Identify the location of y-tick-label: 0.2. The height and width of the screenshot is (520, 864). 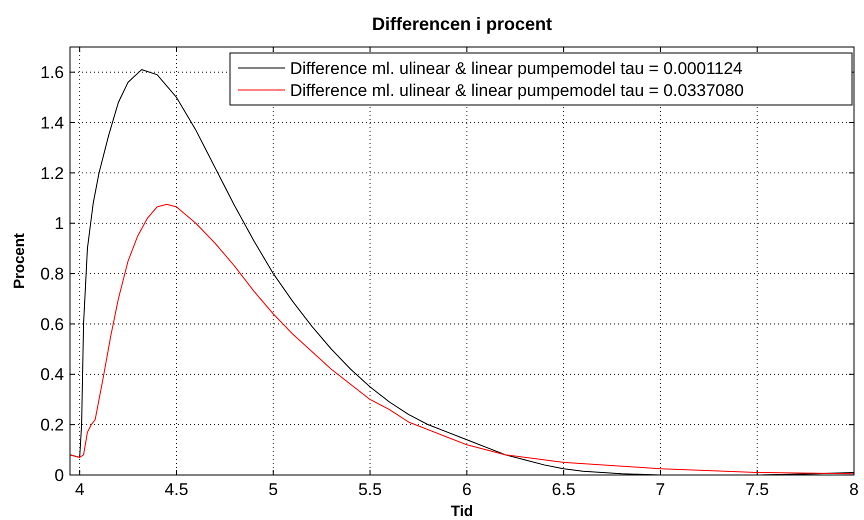
(52, 425).